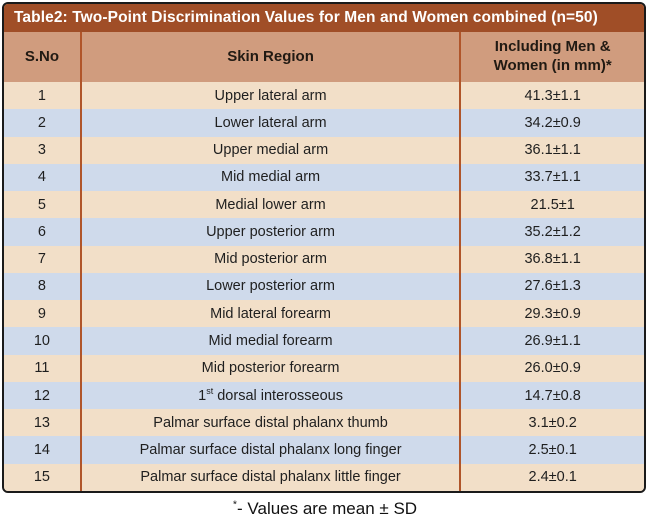  Describe the element at coordinates (551, 341) in the screenshot. I see `value-cell: 26.9±1.1` at that location.